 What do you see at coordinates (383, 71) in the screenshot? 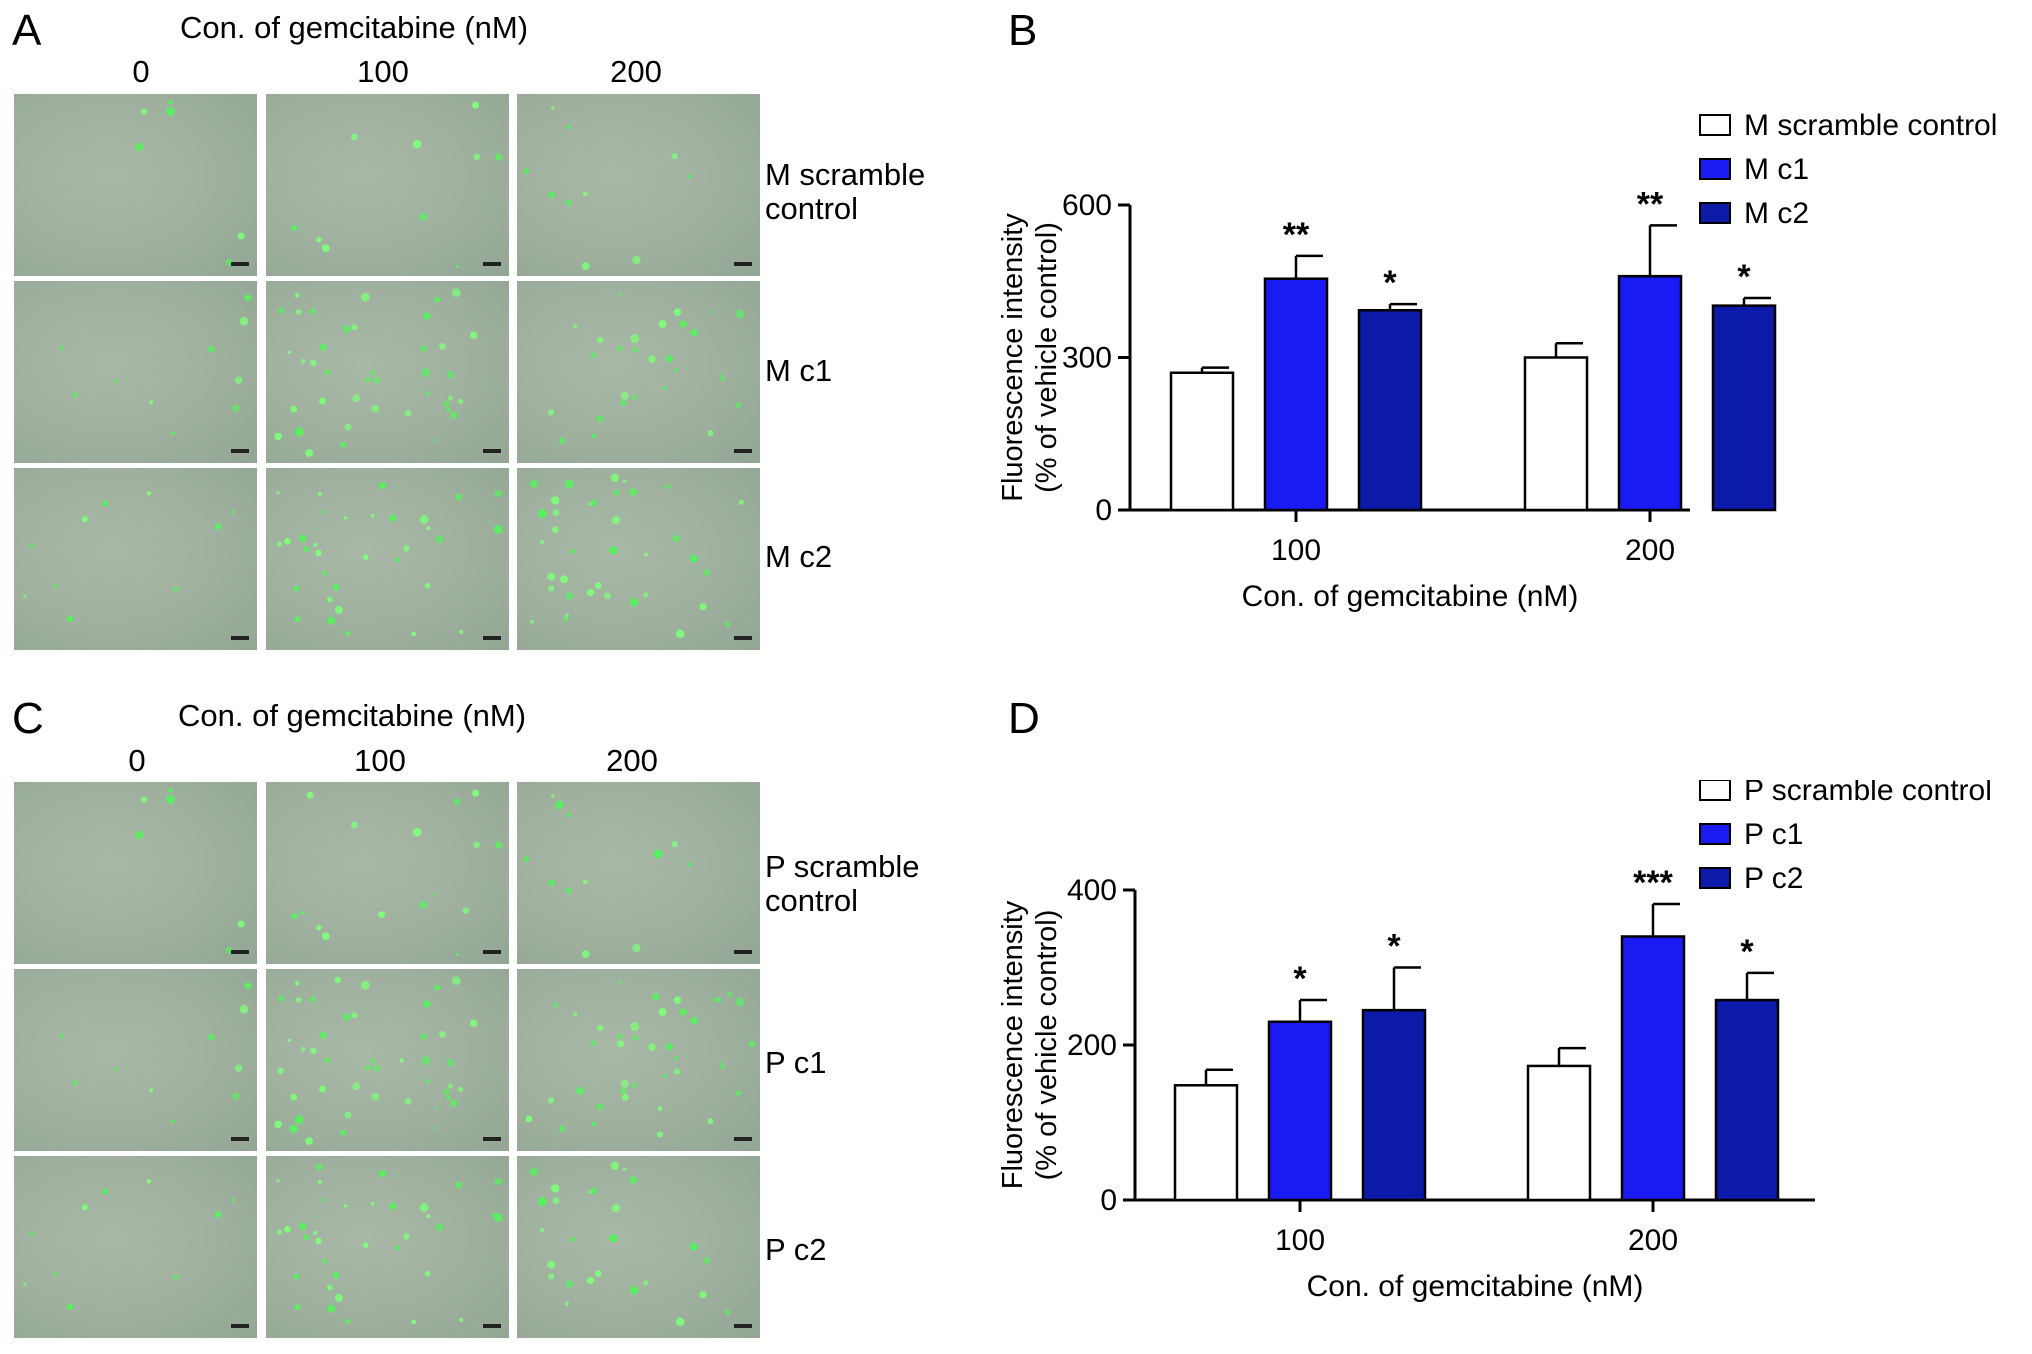
I see `grid-a-column-label: 100` at bounding box center [383, 71].